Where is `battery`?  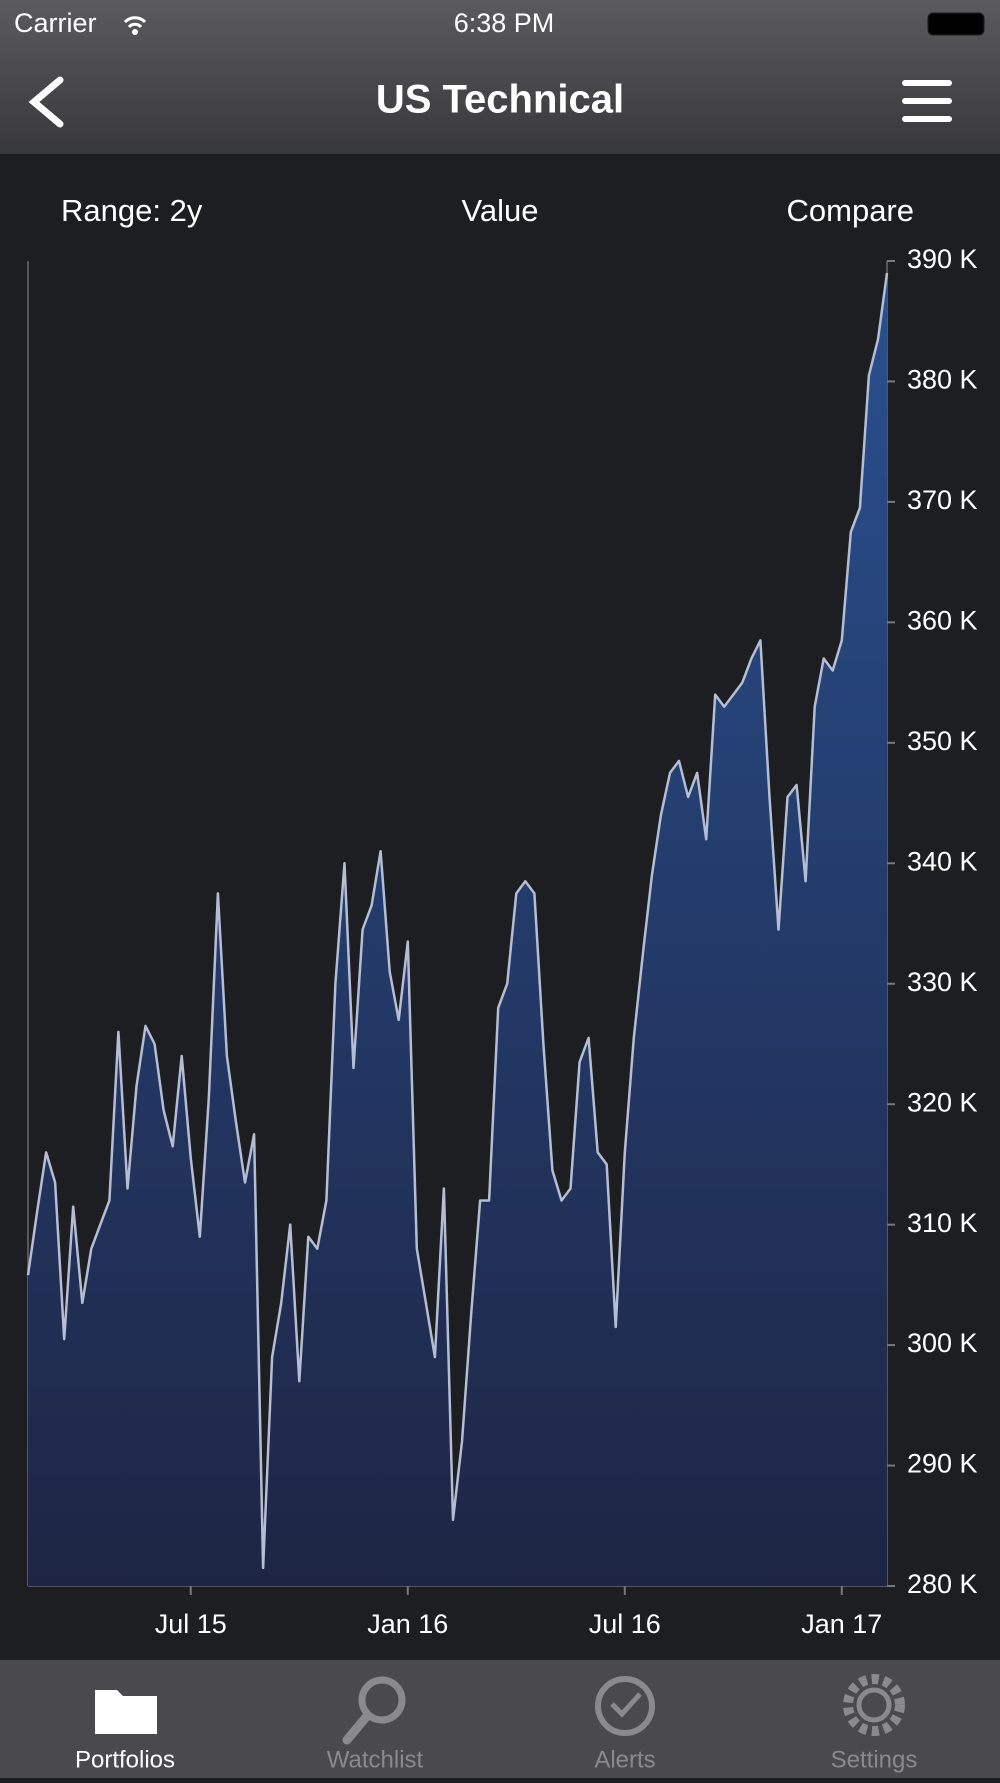 battery is located at coordinates (956, 24).